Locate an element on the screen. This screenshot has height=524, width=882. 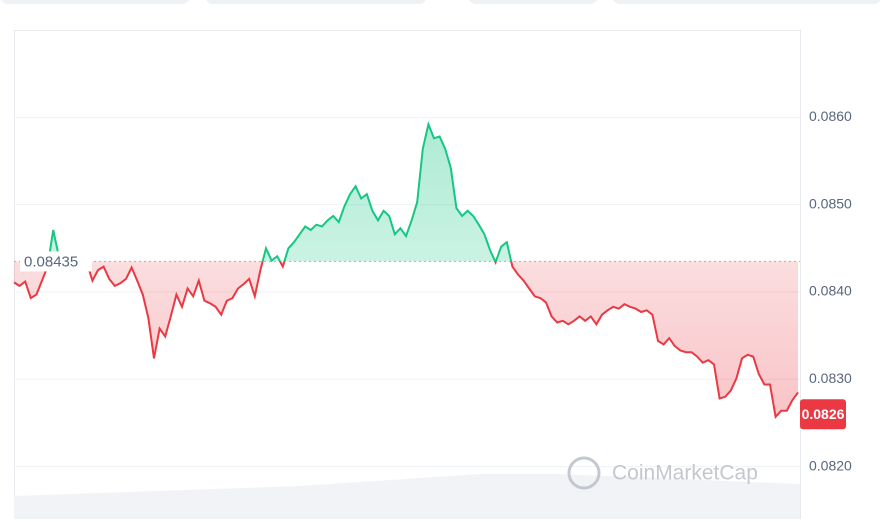
baseline-label-bg is located at coordinates (56, 261).